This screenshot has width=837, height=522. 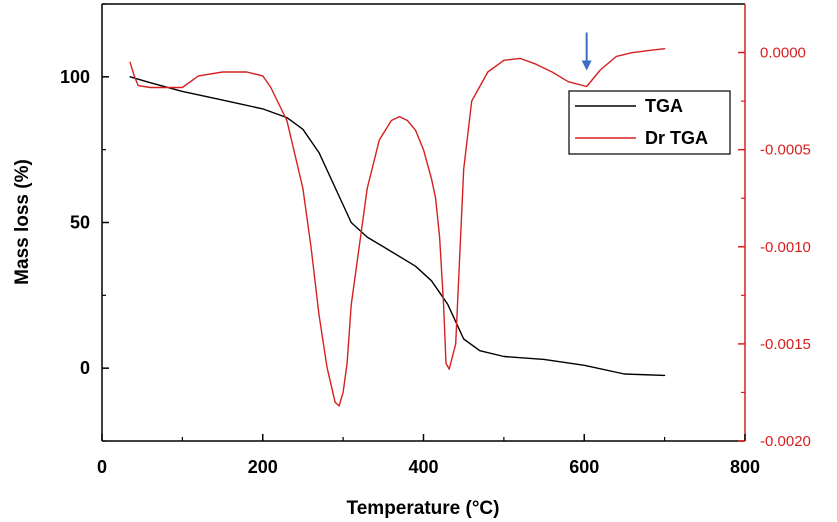 What do you see at coordinates (423, 467) in the screenshot?
I see `x-tick-label-2: 400` at bounding box center [423, 467].